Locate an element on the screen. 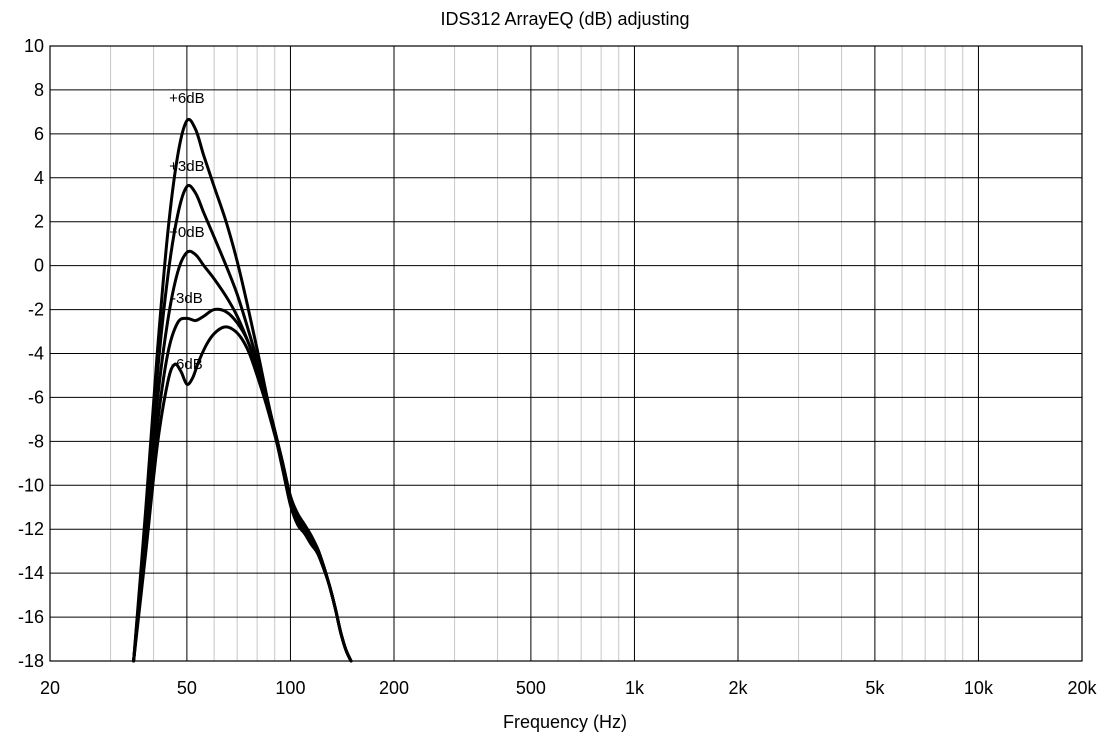 The image size is (1110, 738). x-tick-label: 5k is located at coordinates (875, 688).